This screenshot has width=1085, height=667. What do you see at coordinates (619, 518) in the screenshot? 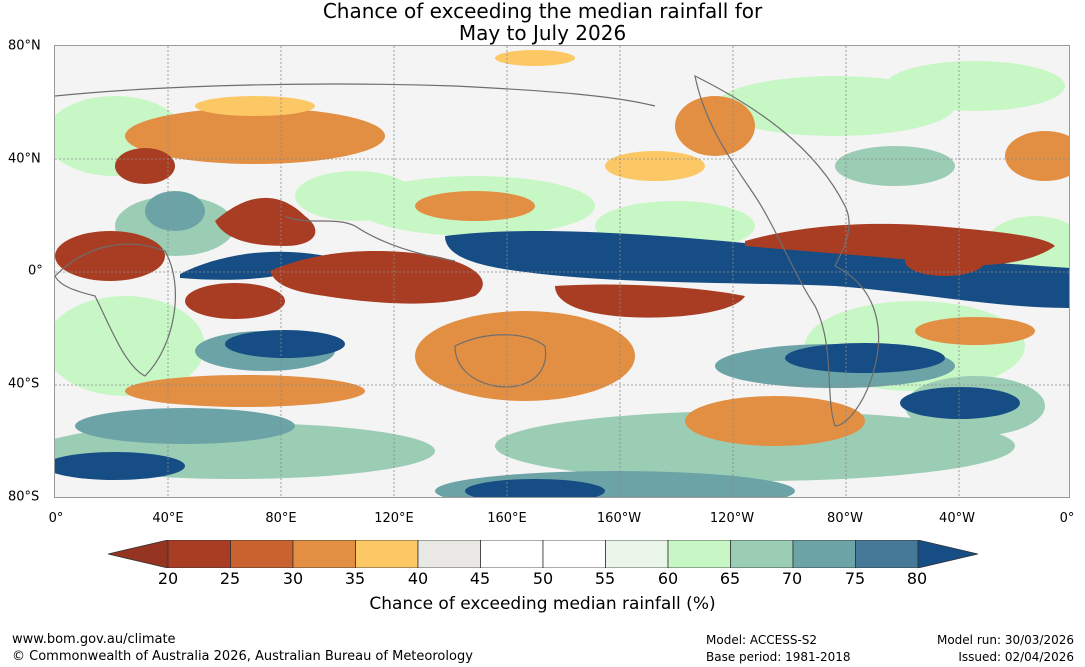
I see `lon-label-160w: 160°W` at bounding box center [619, 518].